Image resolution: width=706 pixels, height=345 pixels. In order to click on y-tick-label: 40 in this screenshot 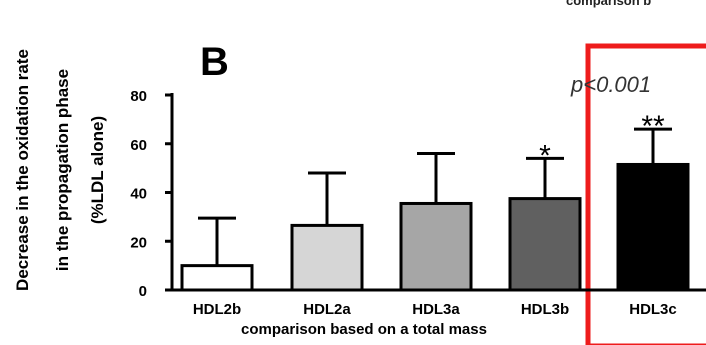, I will do `click(138, 194)`.